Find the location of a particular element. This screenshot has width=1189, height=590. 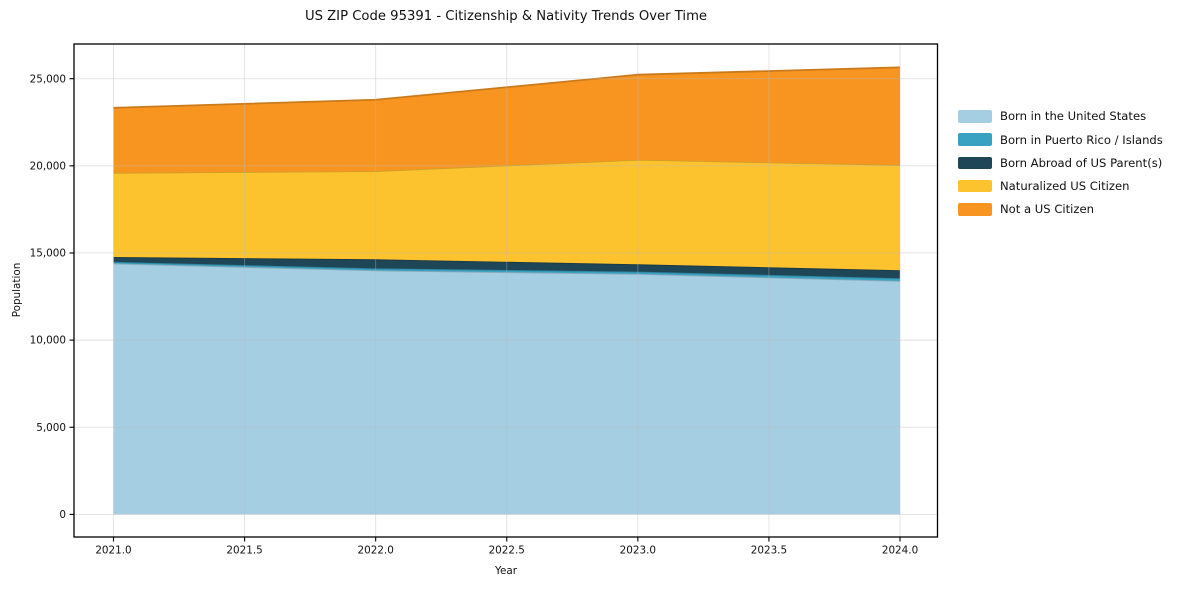

legend-item-4: Not a US Citizen is located at coordinates (1060, 209).